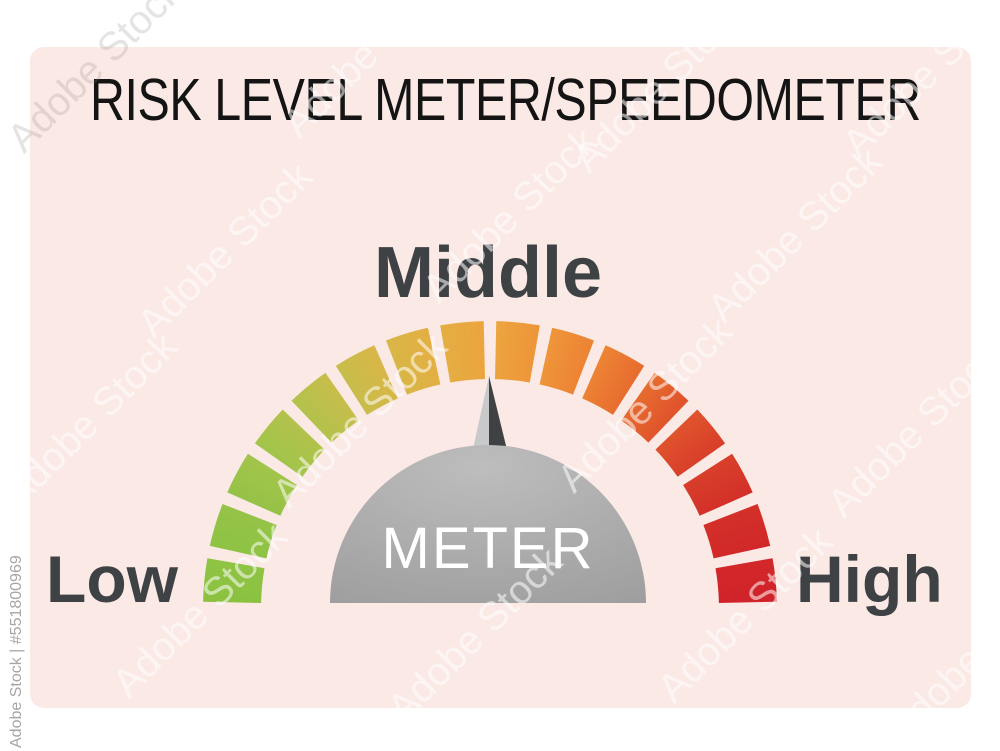 Image resolution: width=1000 pixels, height=751 pixels. I want to click on stock-credit-watermark: Adobe Stock | #551800969, so click(16, 651).